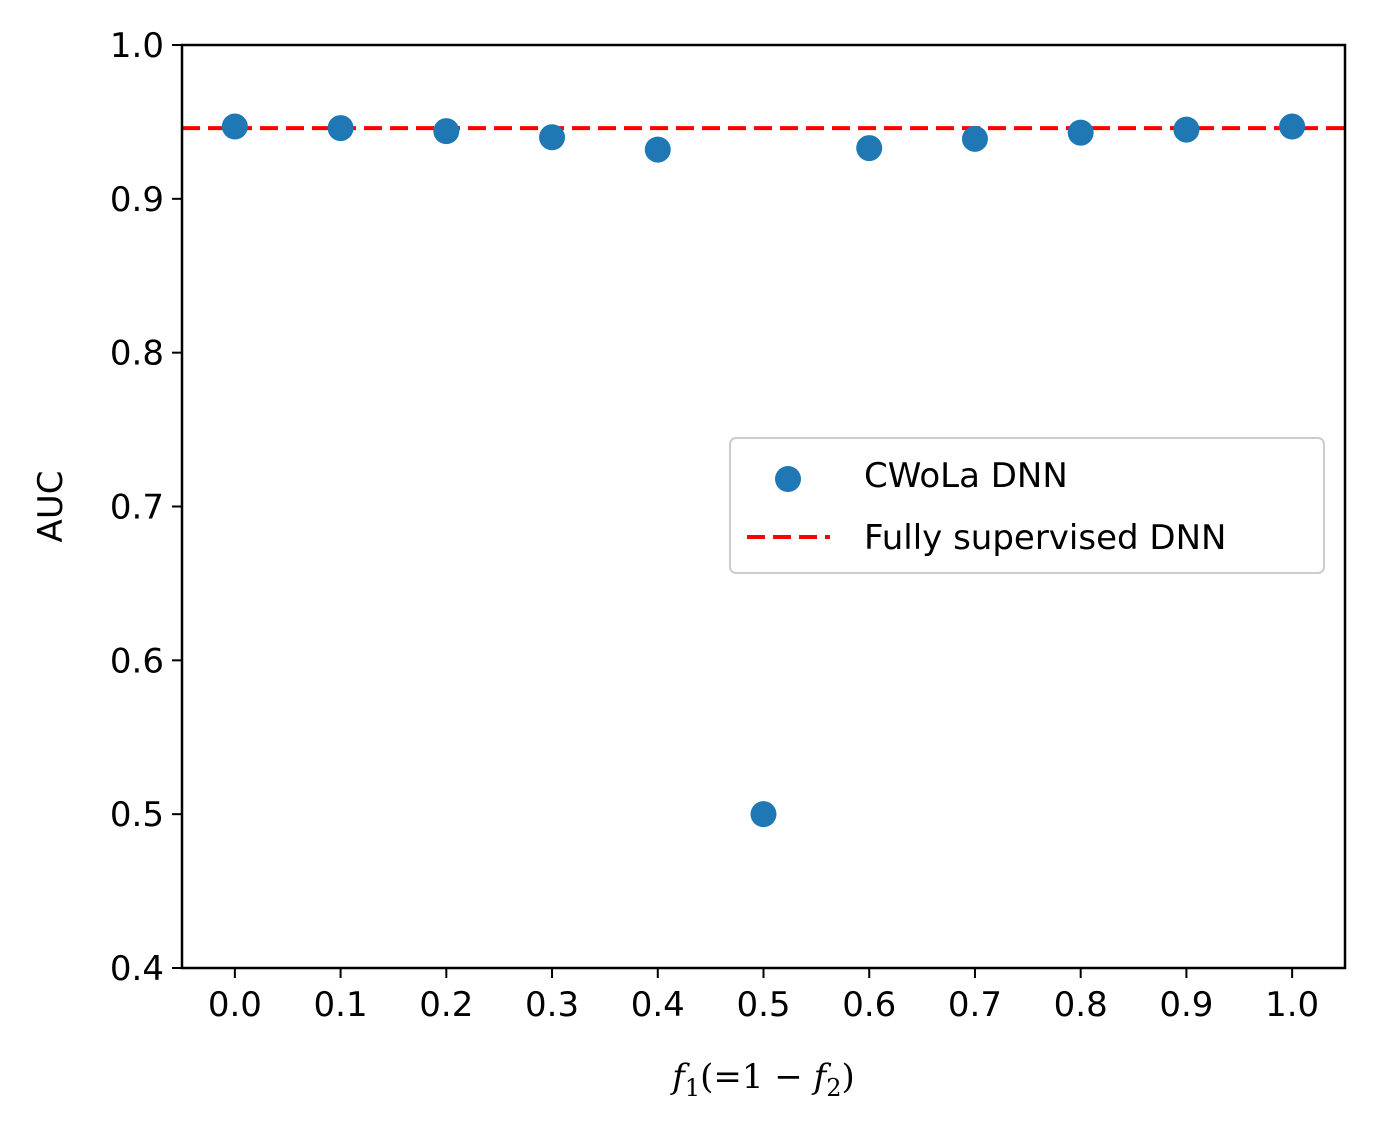 The width and height of the screenshot is (1374, 1126). Describe the element at coordinates (552, 1005) in the screenshot. I see `x-tick-label: 0.3` at that location.